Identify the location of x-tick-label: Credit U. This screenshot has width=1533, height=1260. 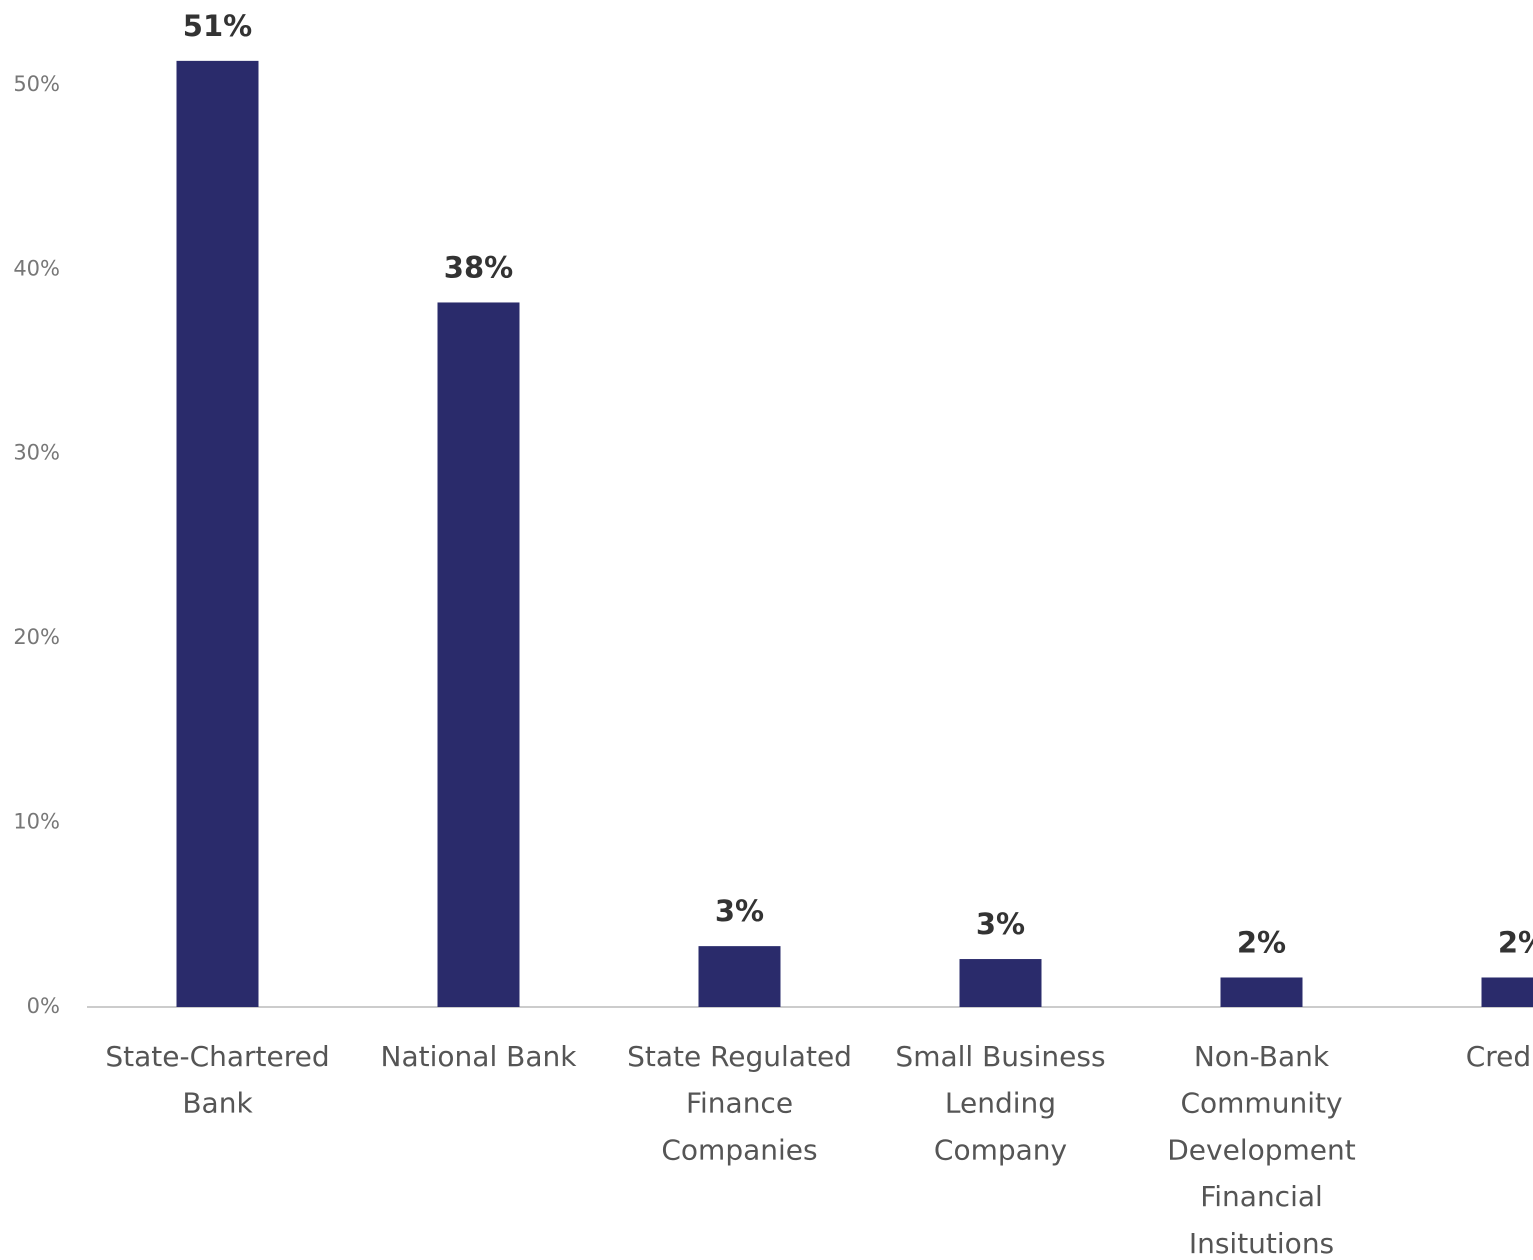
(1499, 1056).